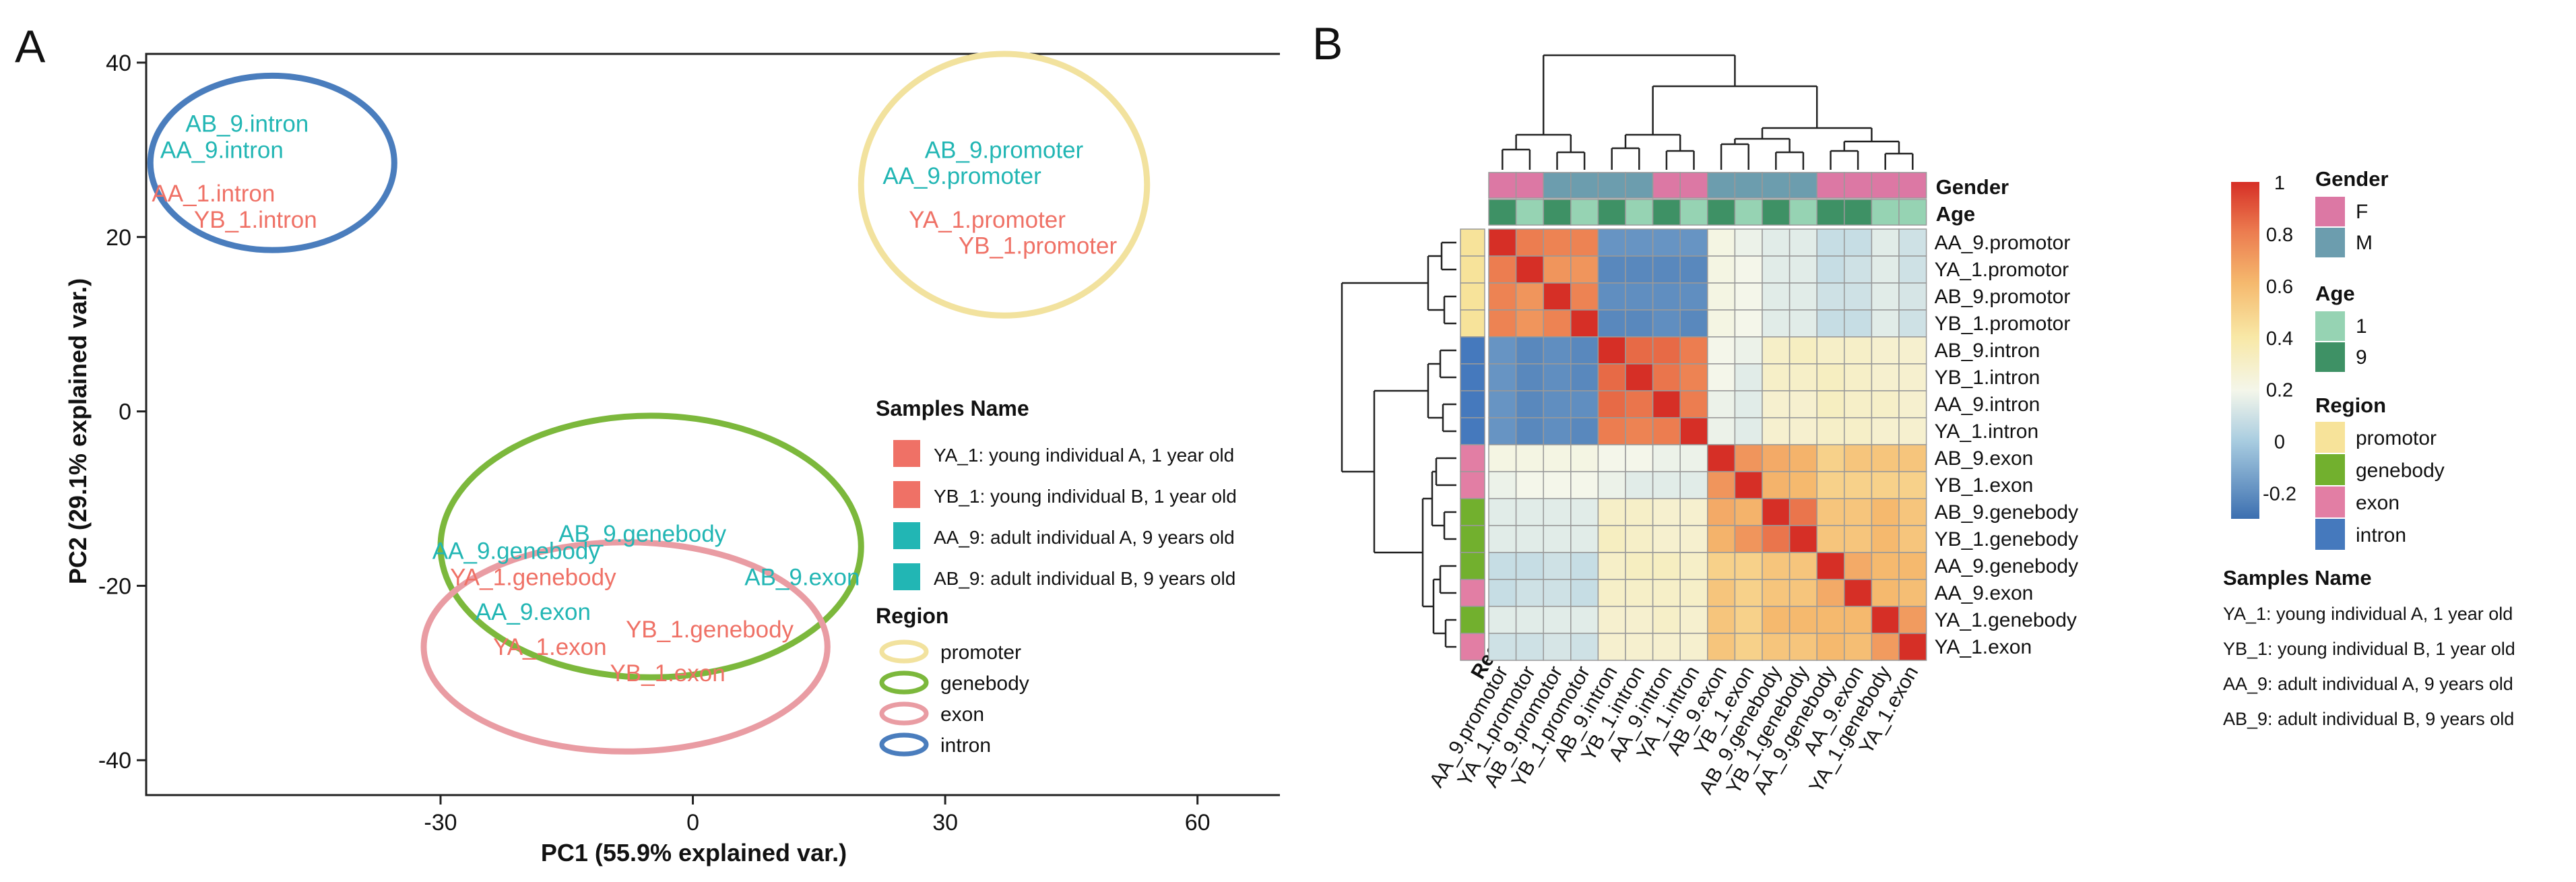 The image size is (2576, 882). What do you see at coordinates (2369, 649) in the screenshot?
I see `legend-sample-text: YB_1: young individual B, 1 year old` at bounding box center [2369, 649].